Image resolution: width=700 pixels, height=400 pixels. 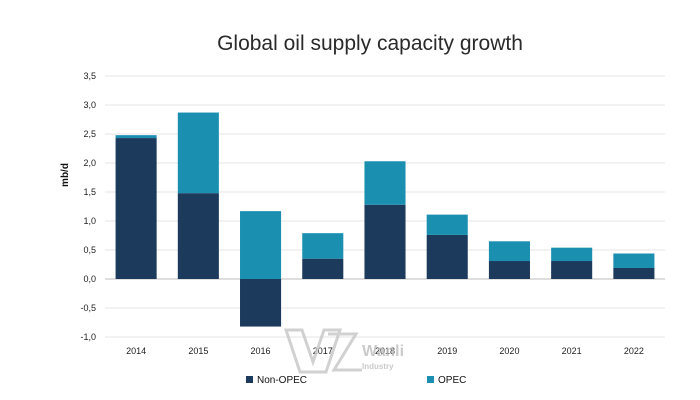 What do you see at coordinates (378, 366) in the screenshot?
I see `watermark-sub: Industry` at bounding box center [378, 366].